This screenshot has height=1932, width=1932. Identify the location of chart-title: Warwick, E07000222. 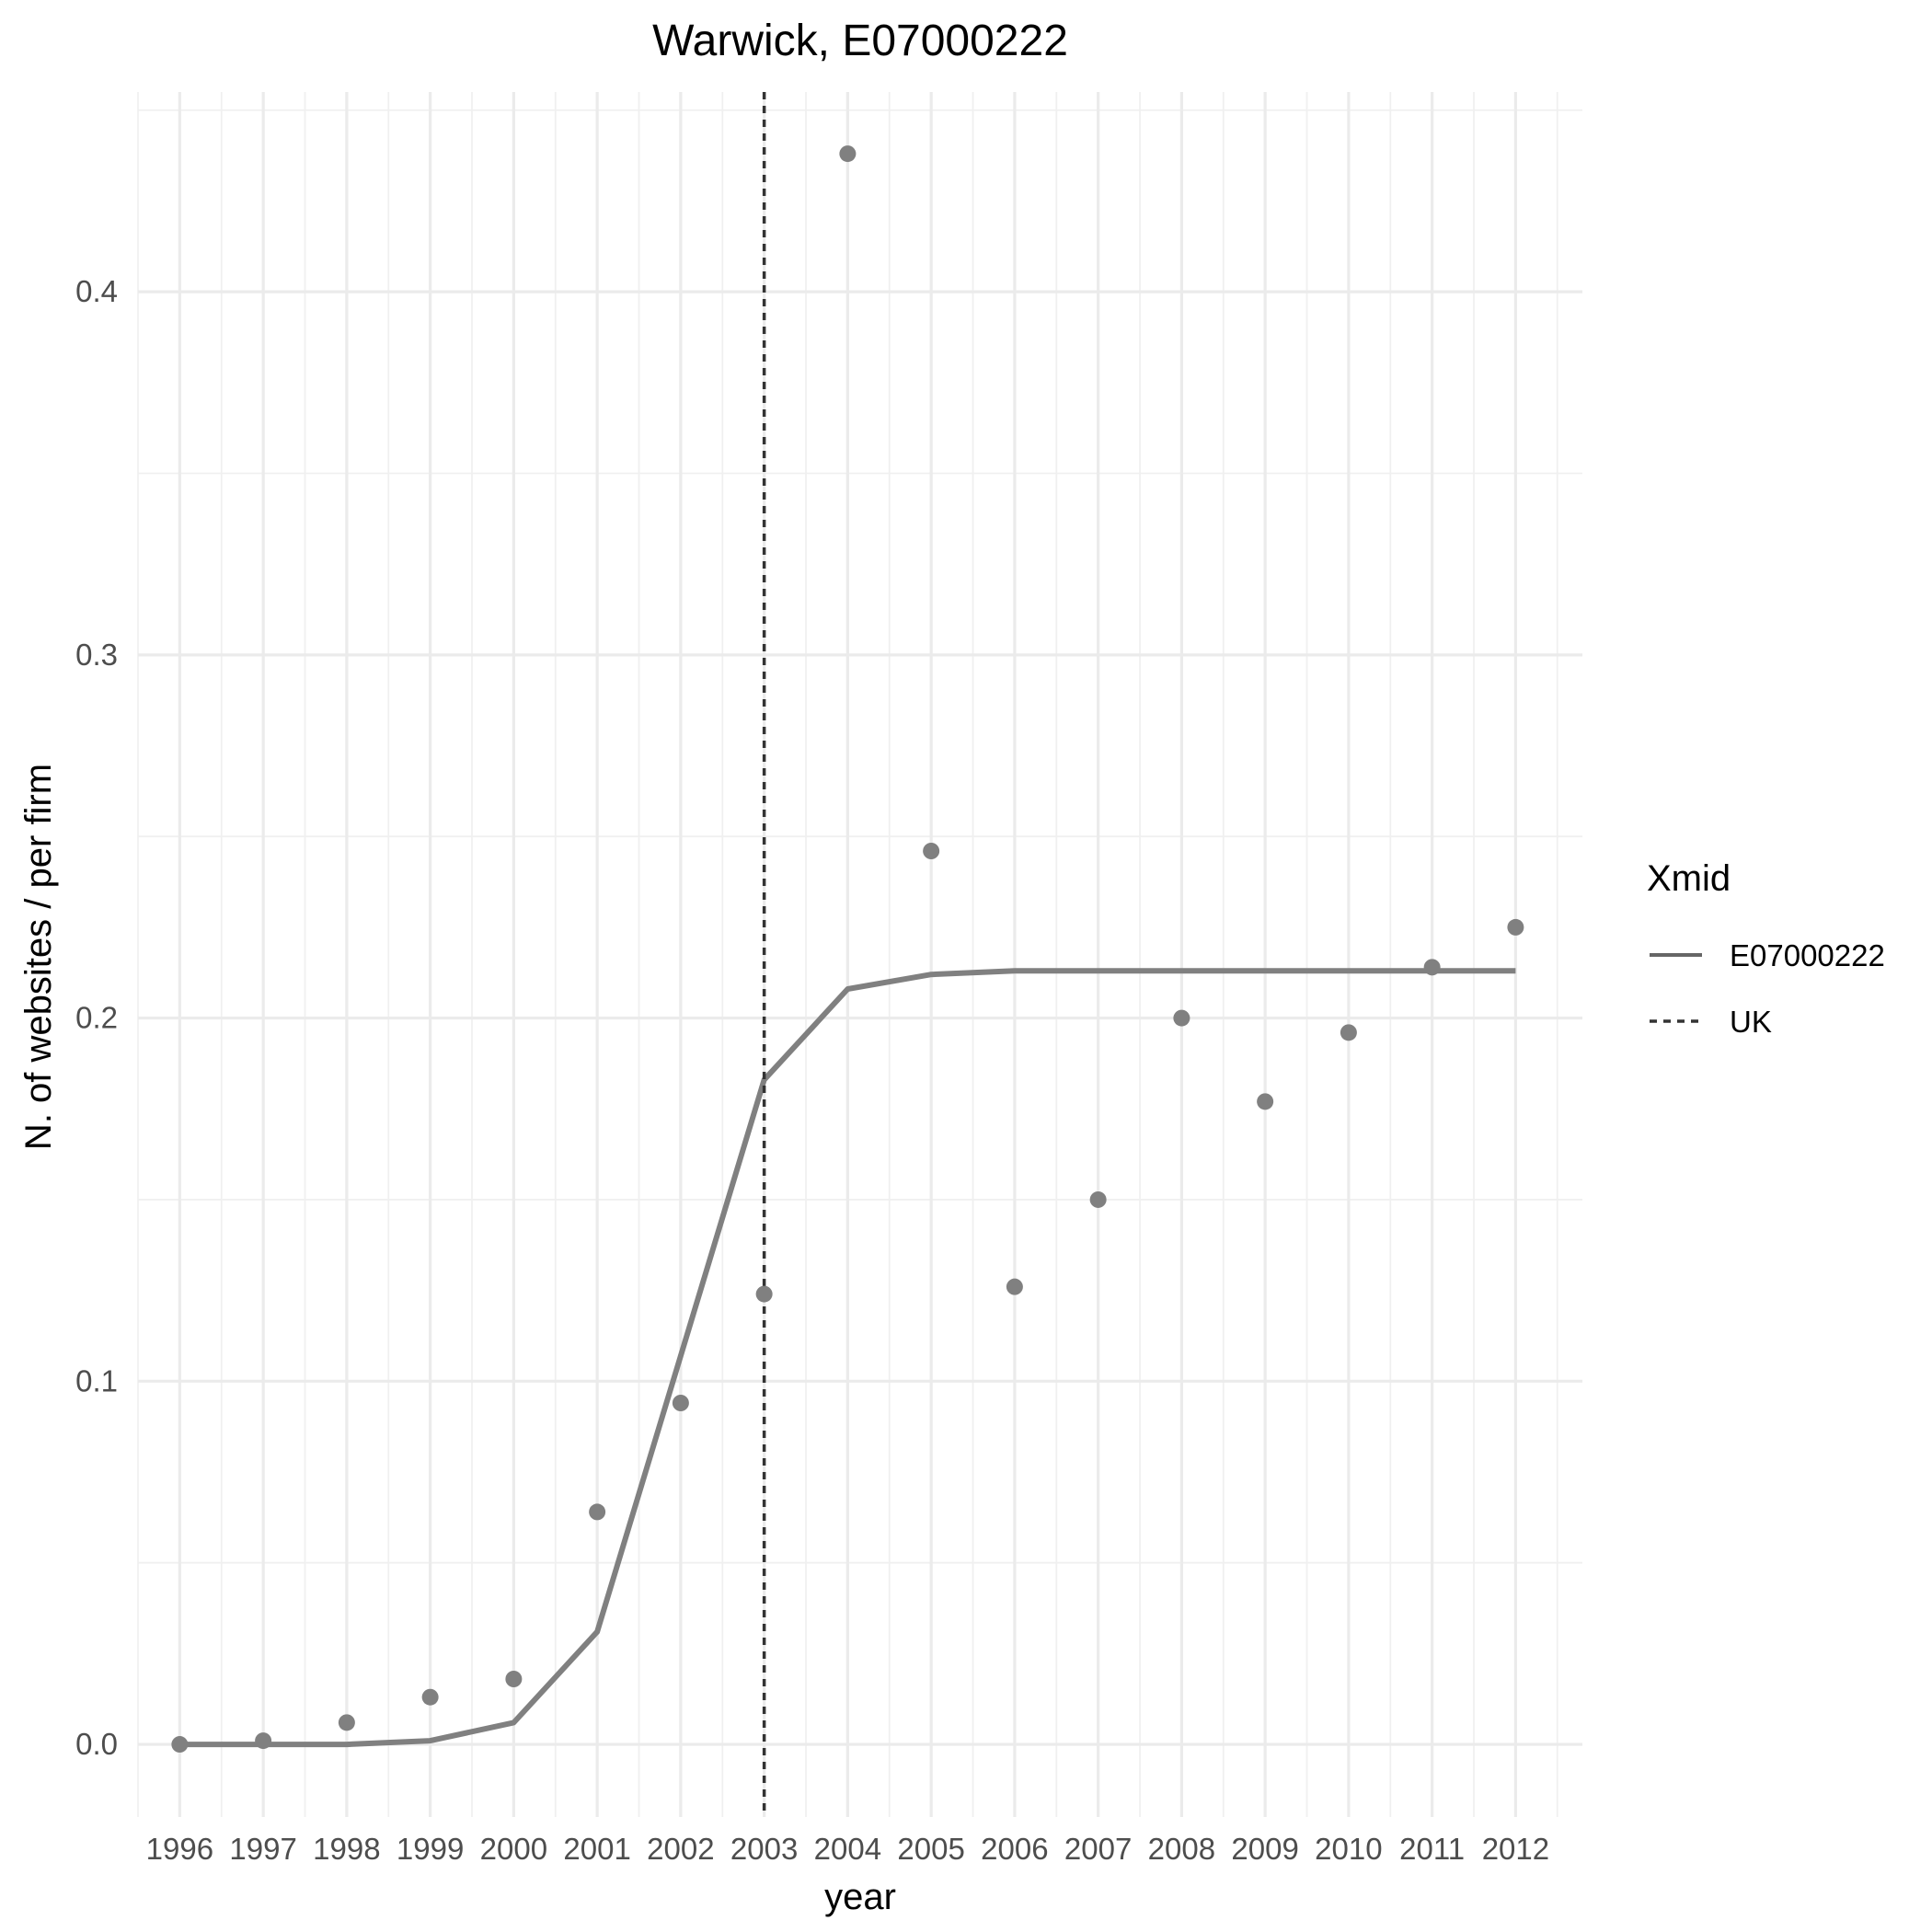
(860, 41).